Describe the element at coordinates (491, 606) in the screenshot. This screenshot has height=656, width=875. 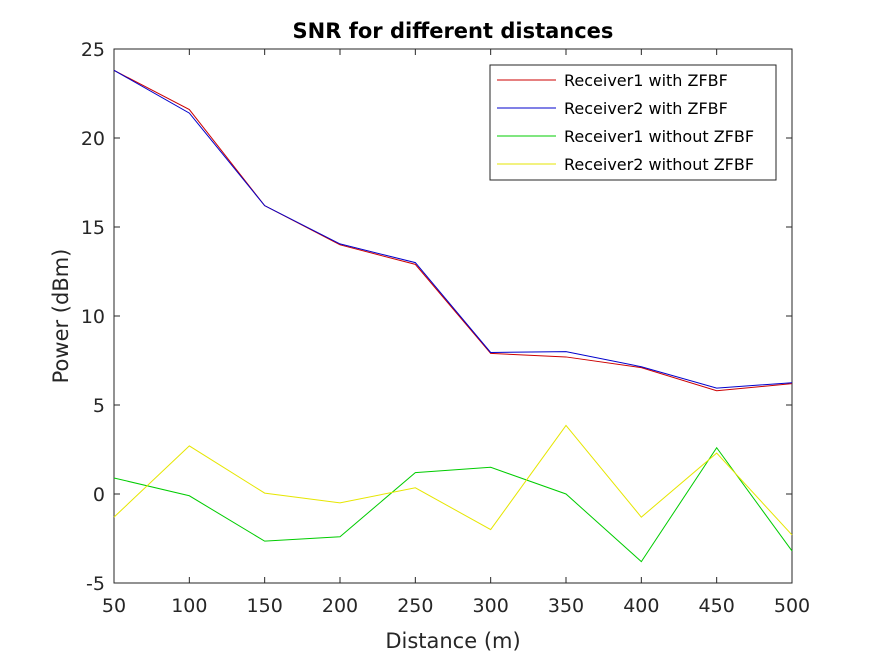
I see `x-tick-label: 300` at that location.